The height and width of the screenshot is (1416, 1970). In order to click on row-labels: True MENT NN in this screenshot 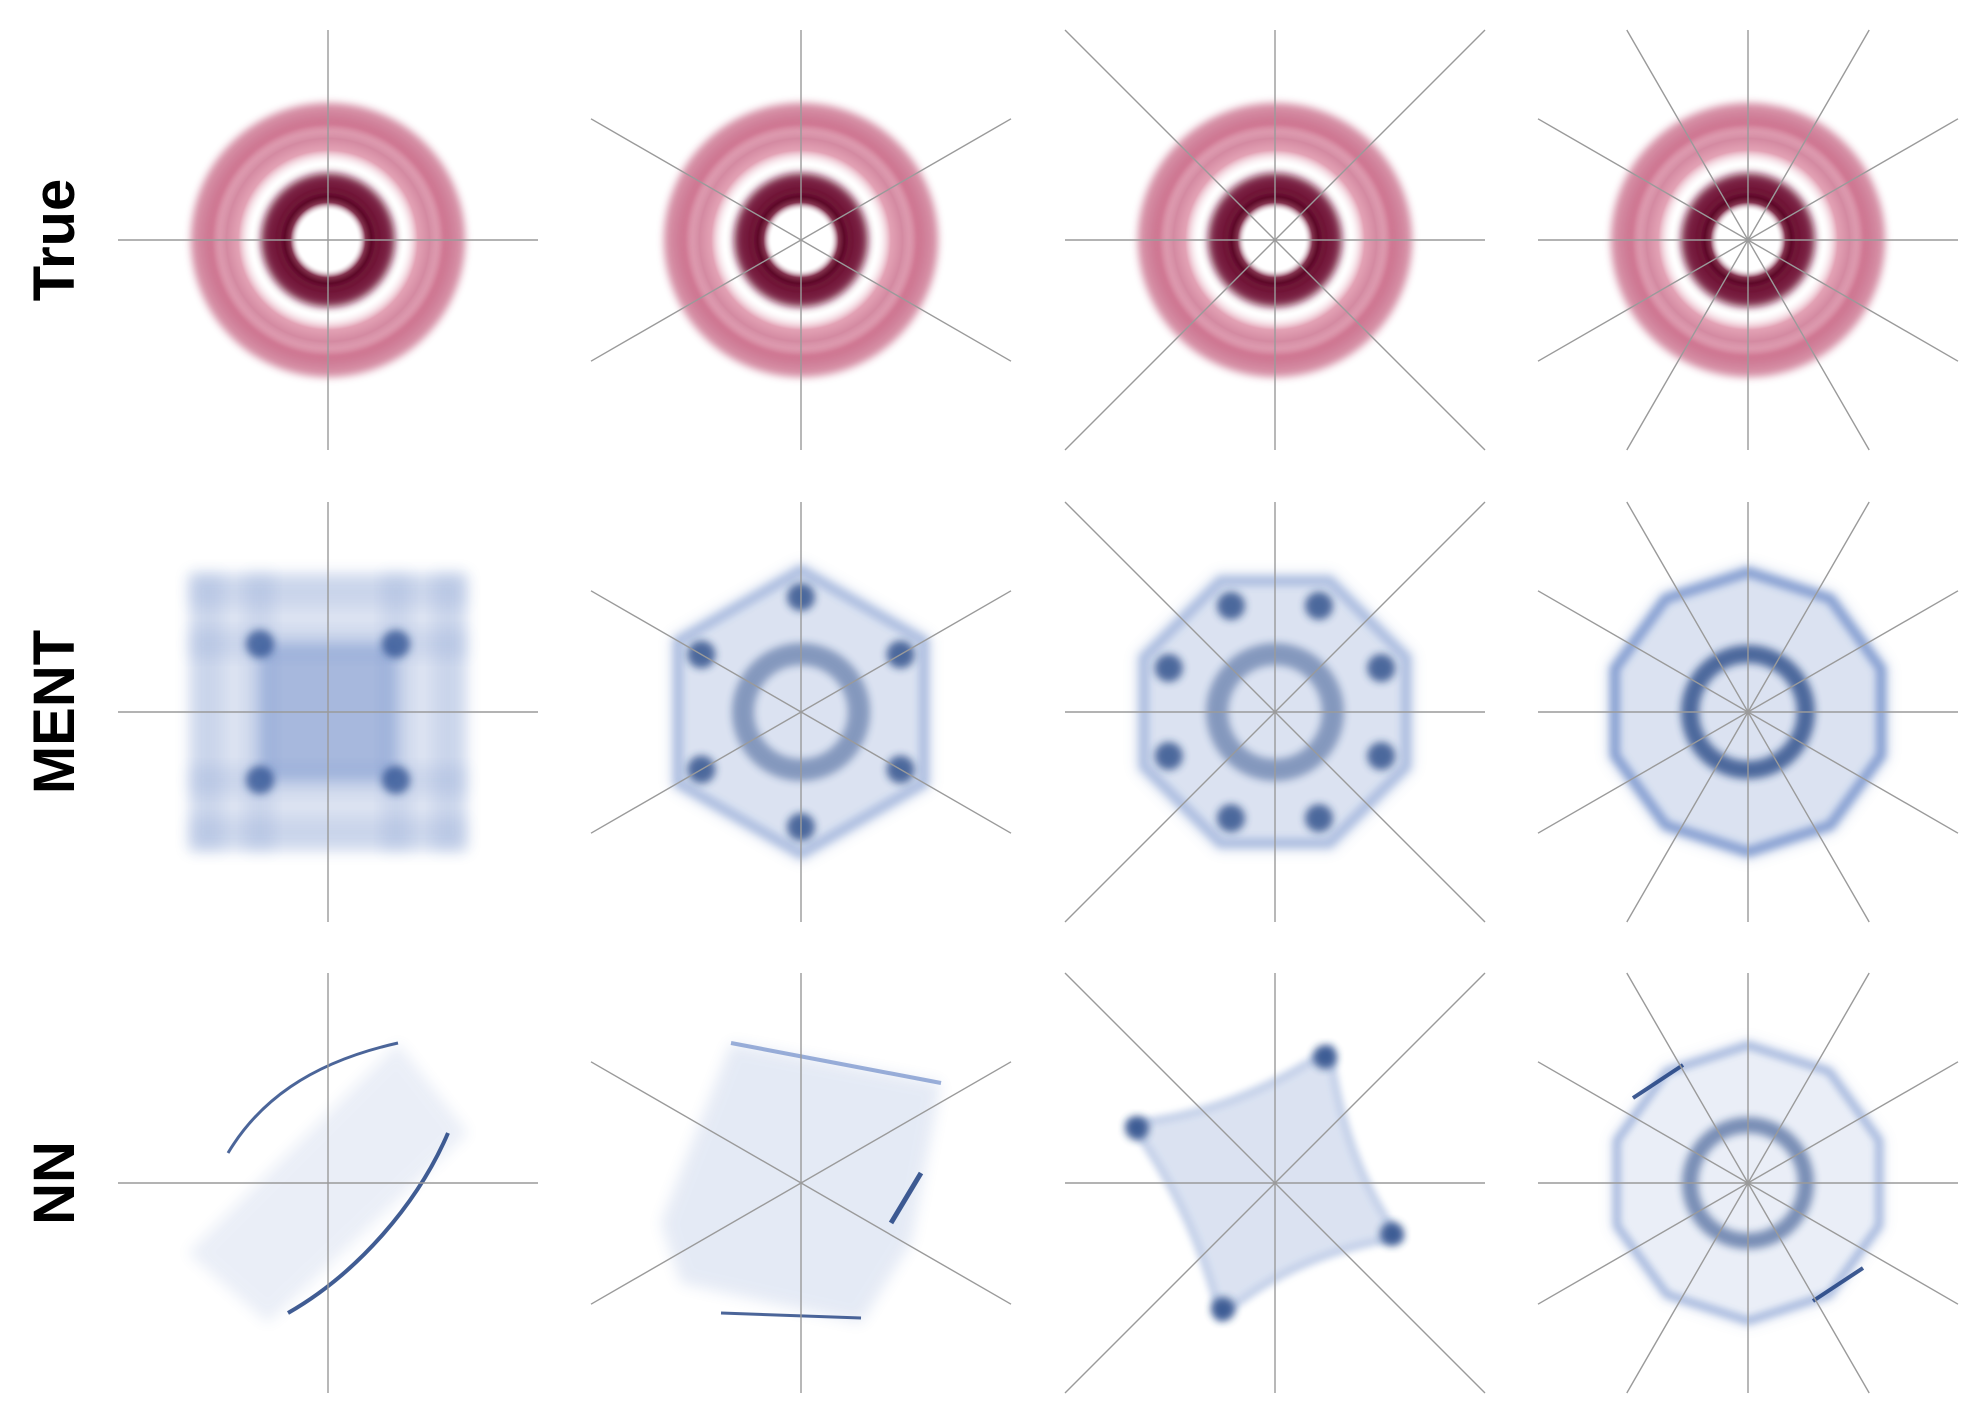, I will do `click(54, 702)`.